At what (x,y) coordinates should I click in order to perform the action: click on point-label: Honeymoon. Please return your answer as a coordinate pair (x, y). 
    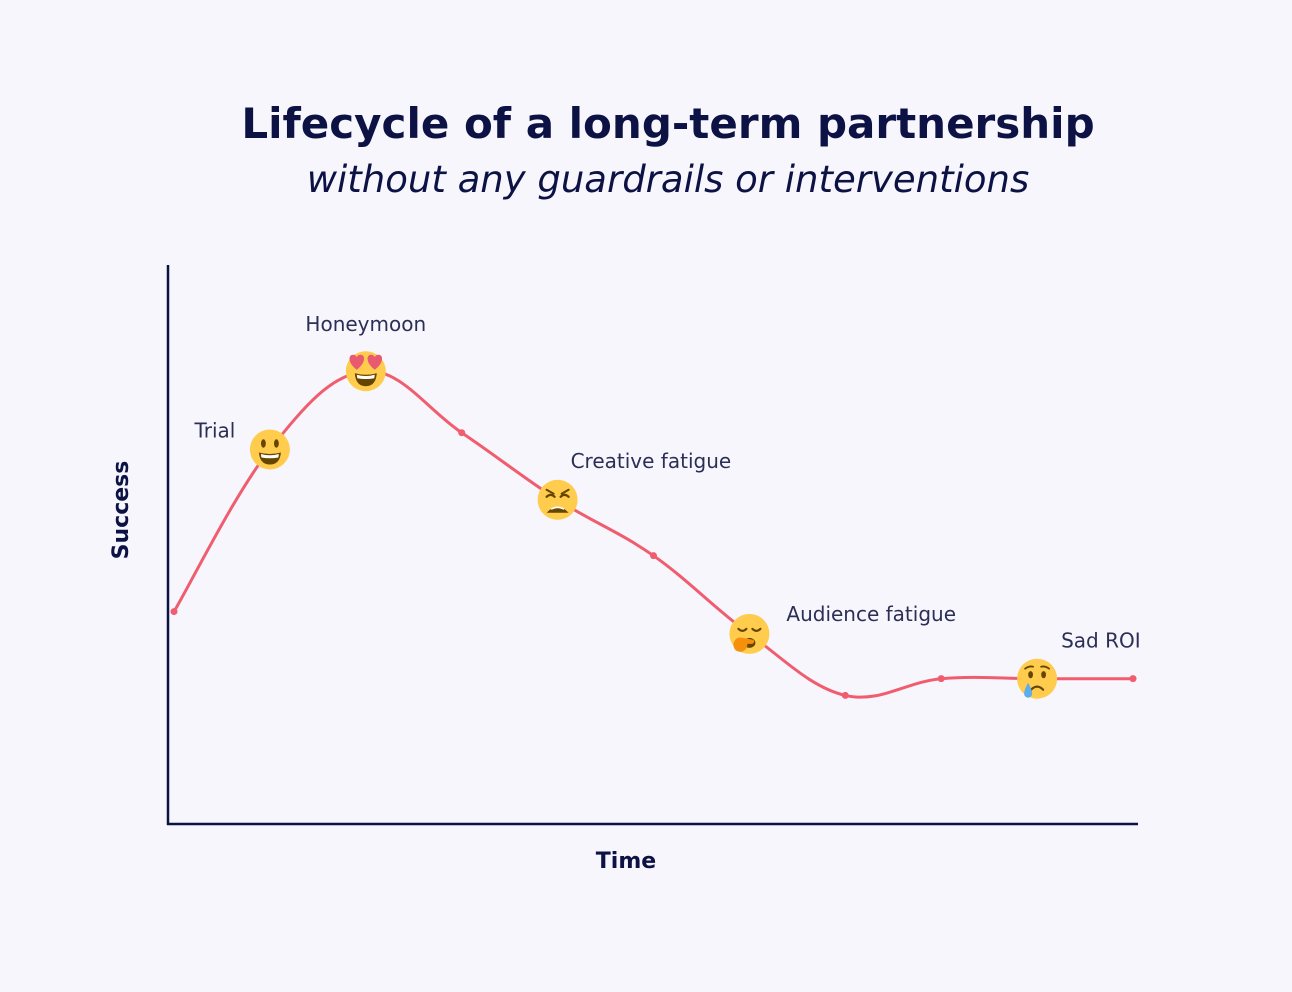
    Looking at the image, I should click on (365, 324).